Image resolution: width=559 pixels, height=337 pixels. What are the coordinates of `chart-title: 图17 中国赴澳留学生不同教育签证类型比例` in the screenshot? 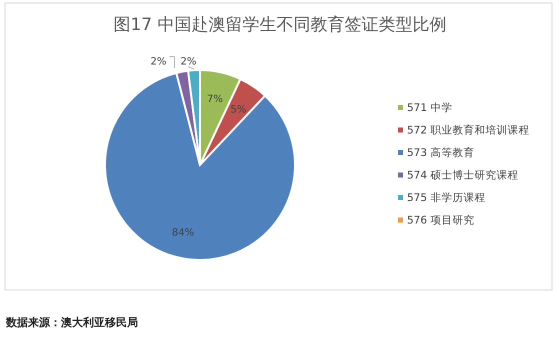 It's located at (280, 25).